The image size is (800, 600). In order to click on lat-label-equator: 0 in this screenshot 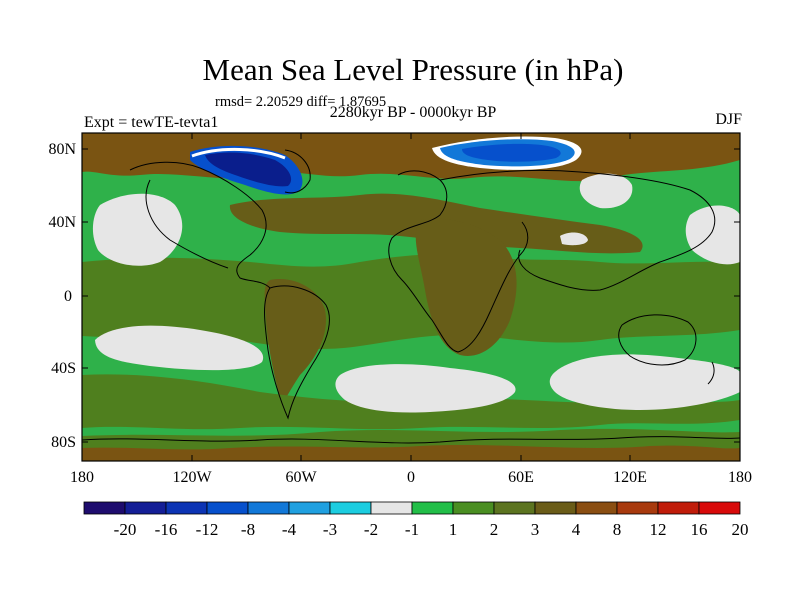, I will do `click(68, 296)`.